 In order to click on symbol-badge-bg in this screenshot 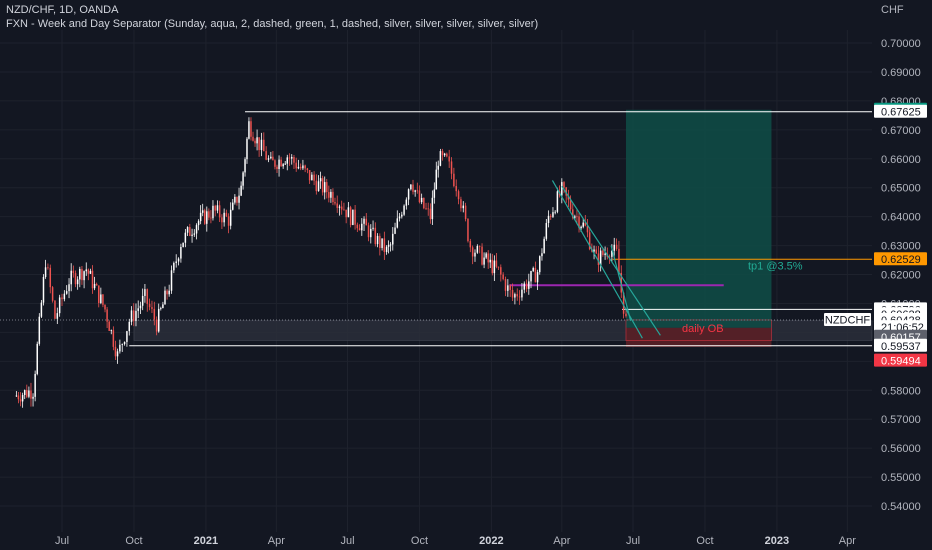, I will do `click(847, 319)`.